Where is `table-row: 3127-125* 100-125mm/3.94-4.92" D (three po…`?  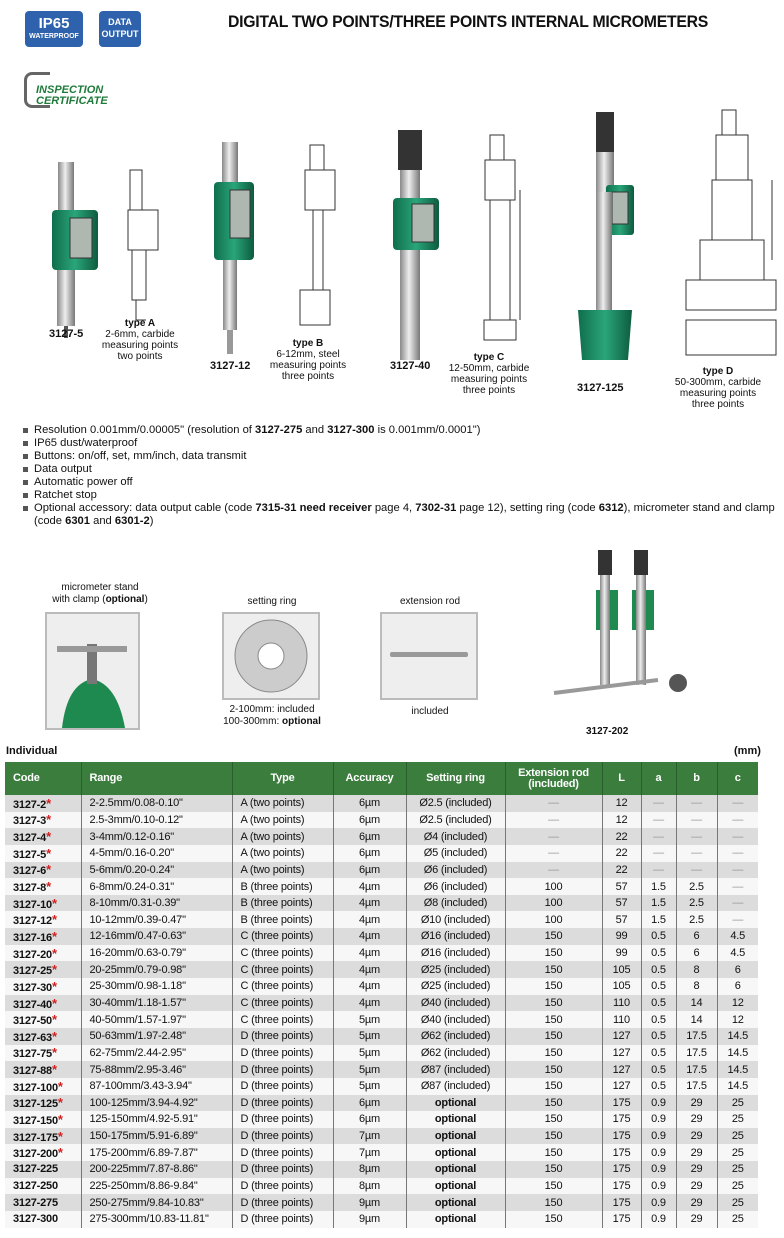
table-row: 3127-125* 100-125mm/3.94-4.92" D (three po… is located at coordinates (381, 1103).